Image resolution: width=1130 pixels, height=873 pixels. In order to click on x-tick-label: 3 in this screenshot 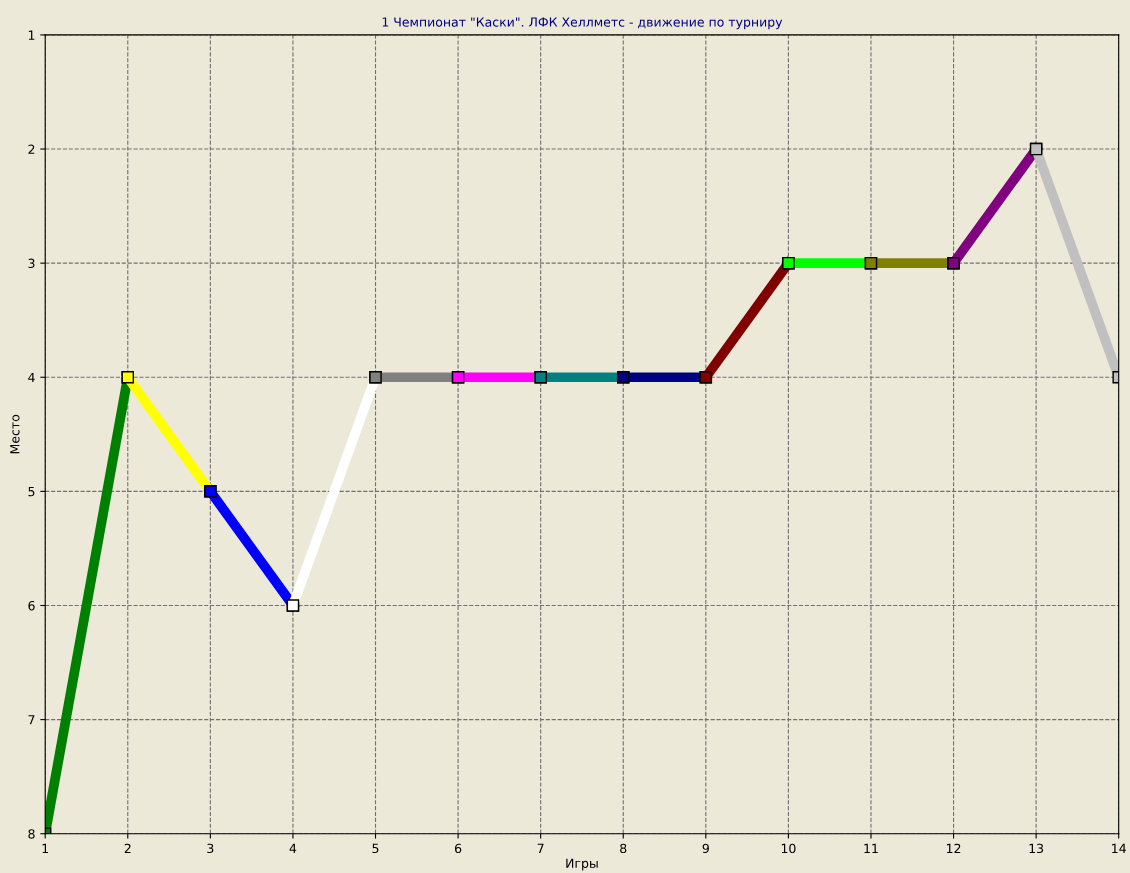, I will do `click(210, 848)`.